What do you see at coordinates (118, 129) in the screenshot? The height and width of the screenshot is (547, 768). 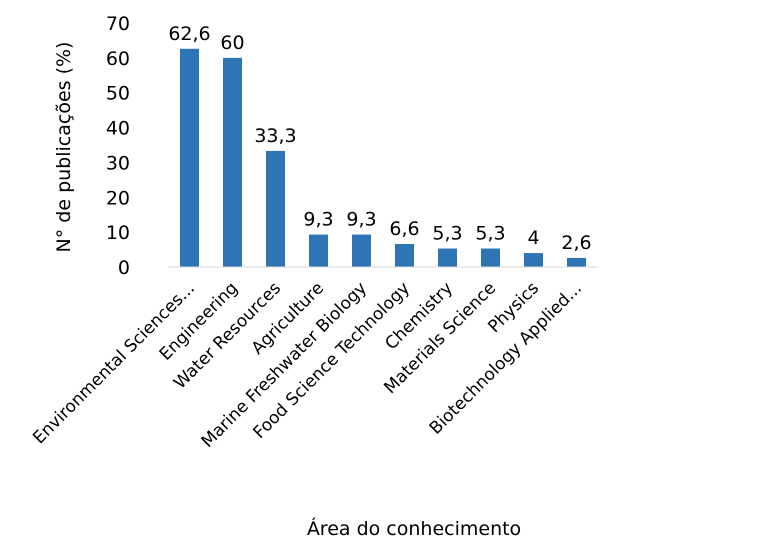 I see `y-tick-label: 40` at bounding box center [118, 129].